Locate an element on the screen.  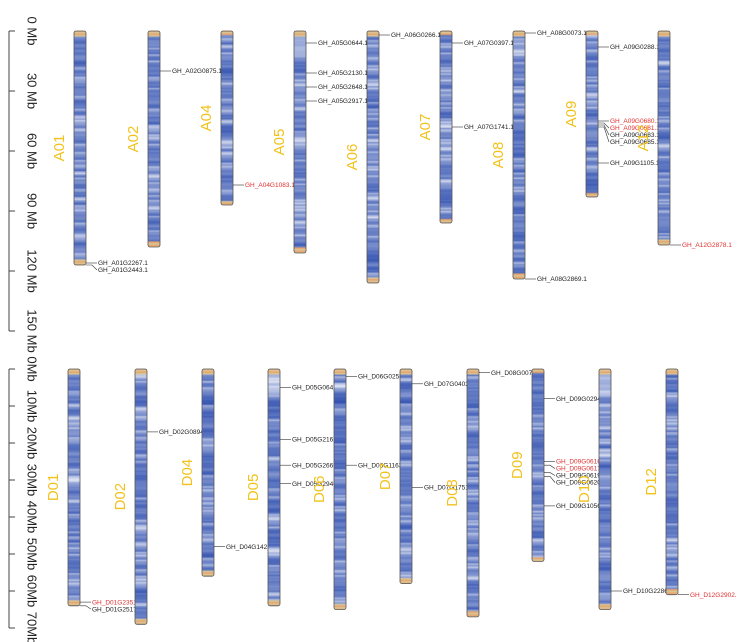
gene-label: GH_D05G2940.1 is located at coordinates (317, 484).